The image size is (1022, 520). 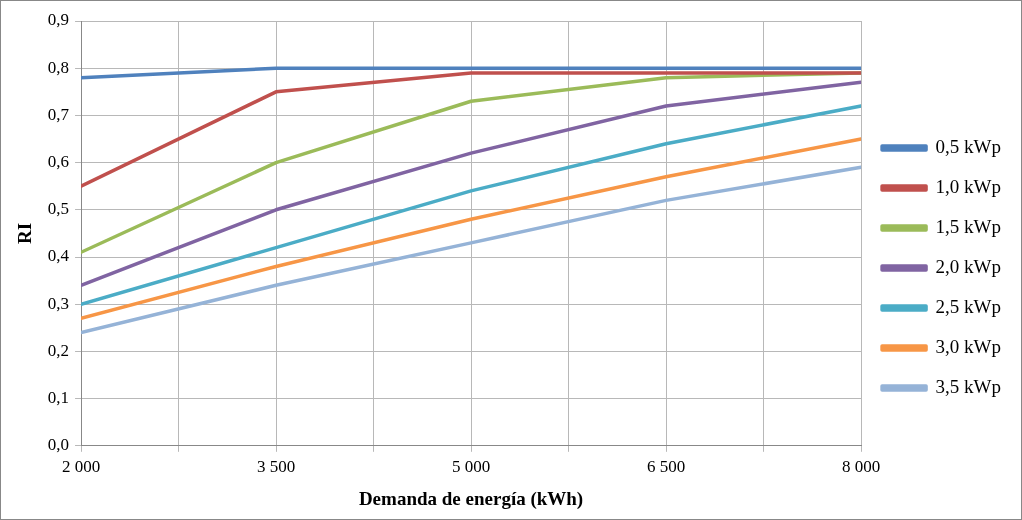 I want to click on y-tick-label: 0,5, so click(x=58, y=209).